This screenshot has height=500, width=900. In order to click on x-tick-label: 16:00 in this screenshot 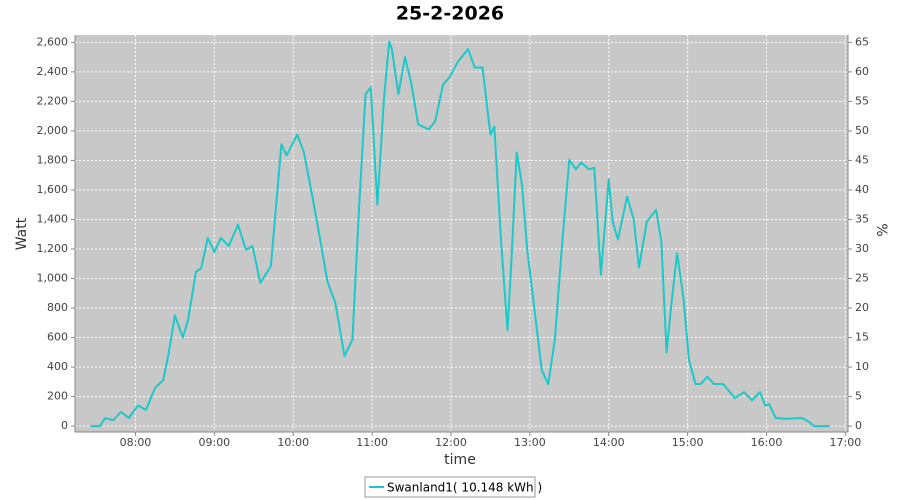, I will do `click(767, 442)`.